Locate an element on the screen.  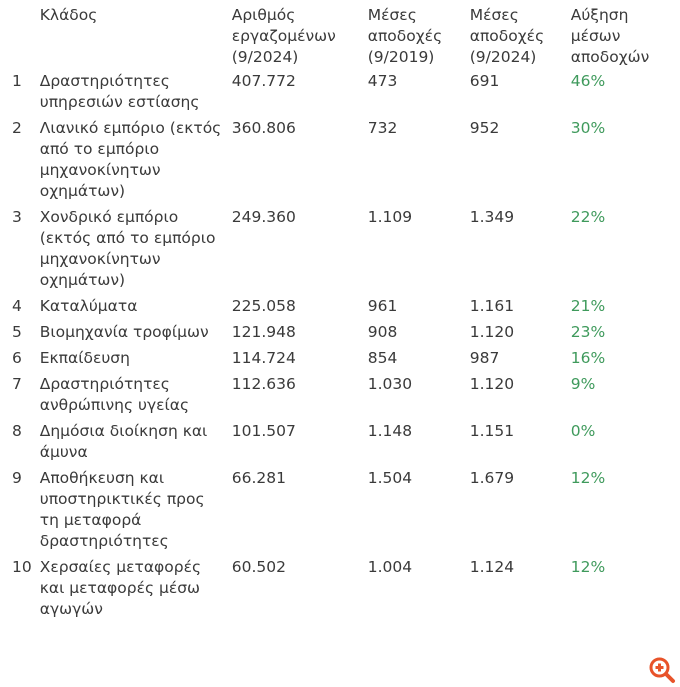
sector-name: Εκπαίδευση is located at coordinates (84, 358).